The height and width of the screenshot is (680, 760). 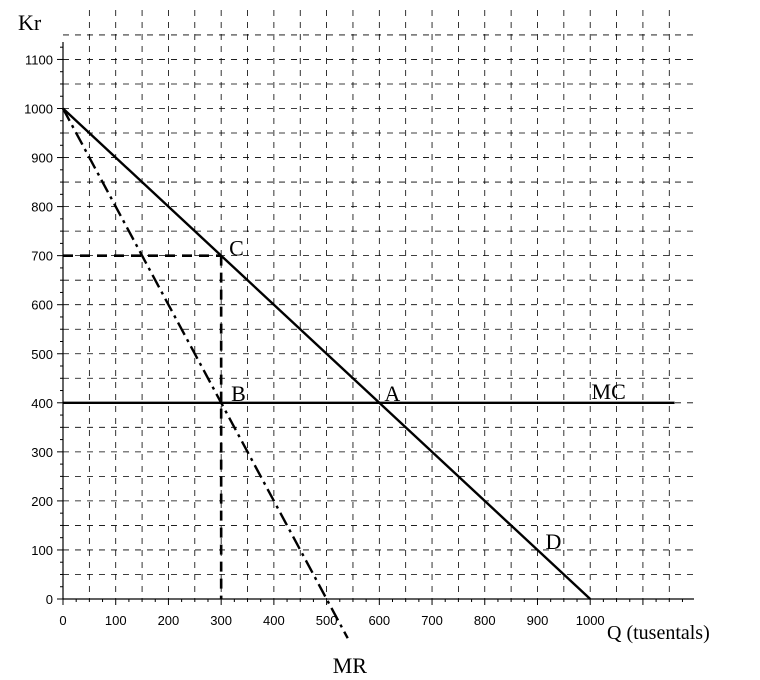 I want to click on x-tick-label: 400, so click(x=274, y=620).